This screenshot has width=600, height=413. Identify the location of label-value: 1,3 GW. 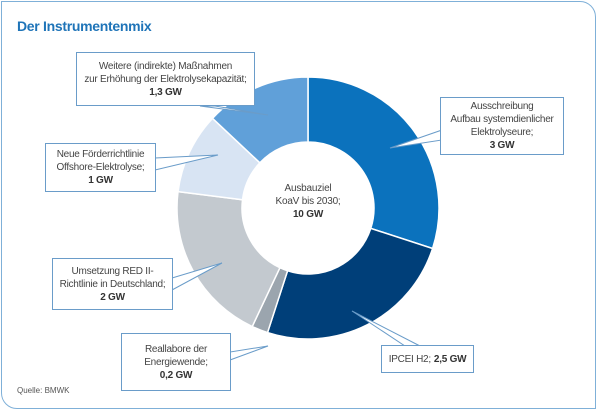
(165, 92).